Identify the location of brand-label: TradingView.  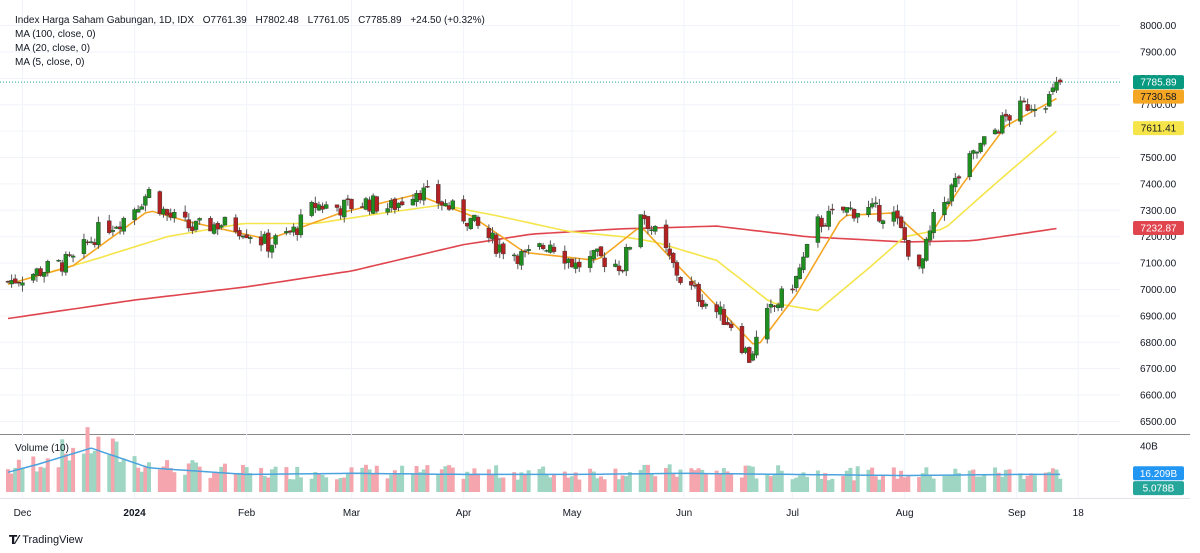
(52, 540).